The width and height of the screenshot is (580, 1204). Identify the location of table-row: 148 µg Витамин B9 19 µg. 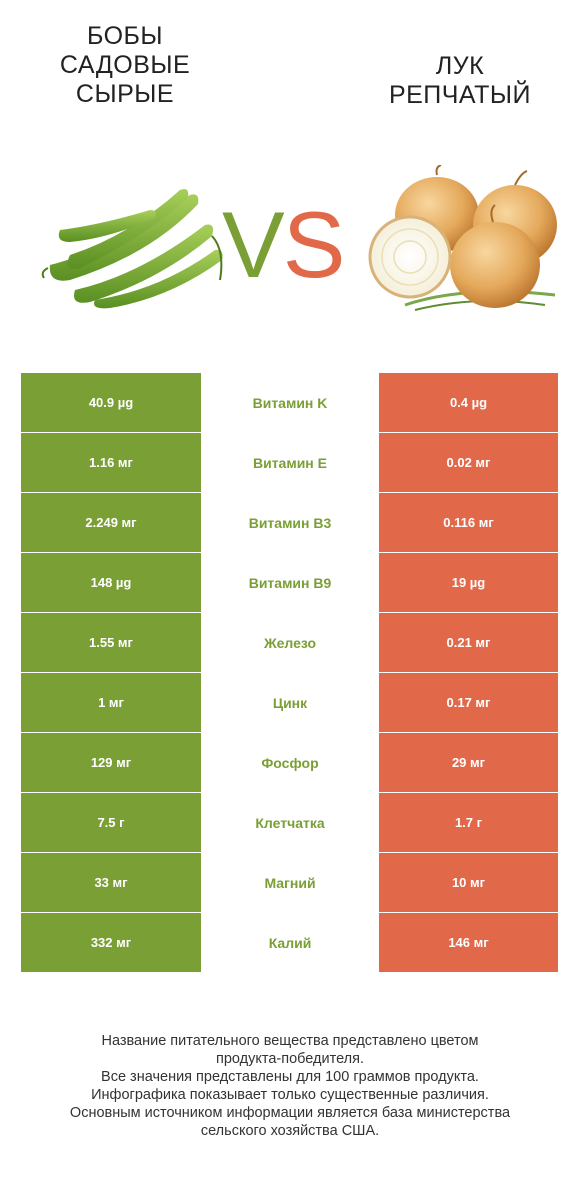
(289, 582).